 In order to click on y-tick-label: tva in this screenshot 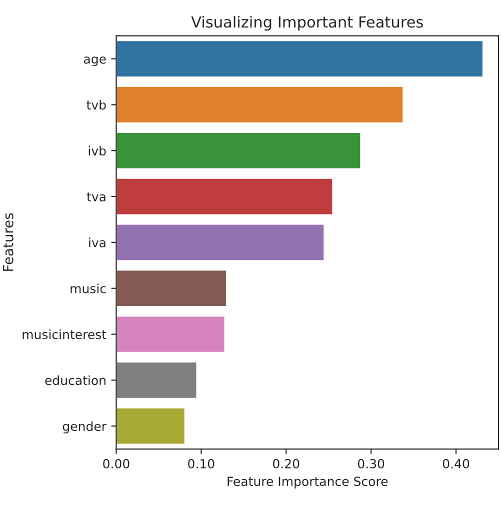, I will do `click(96, 197)`.